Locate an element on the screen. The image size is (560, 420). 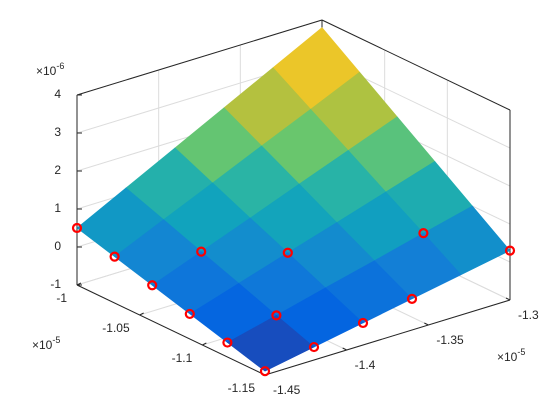
z-tick-label: 4 is located at coordinates (57, 94).